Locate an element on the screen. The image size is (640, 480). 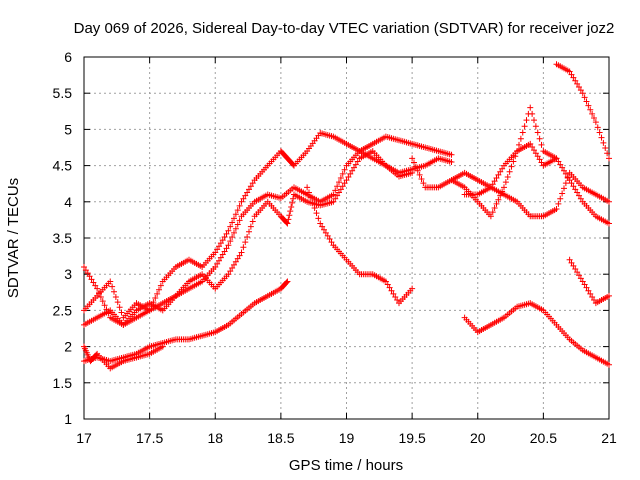
y-tick-label: 2.5 is located at coordinates (63, 310).